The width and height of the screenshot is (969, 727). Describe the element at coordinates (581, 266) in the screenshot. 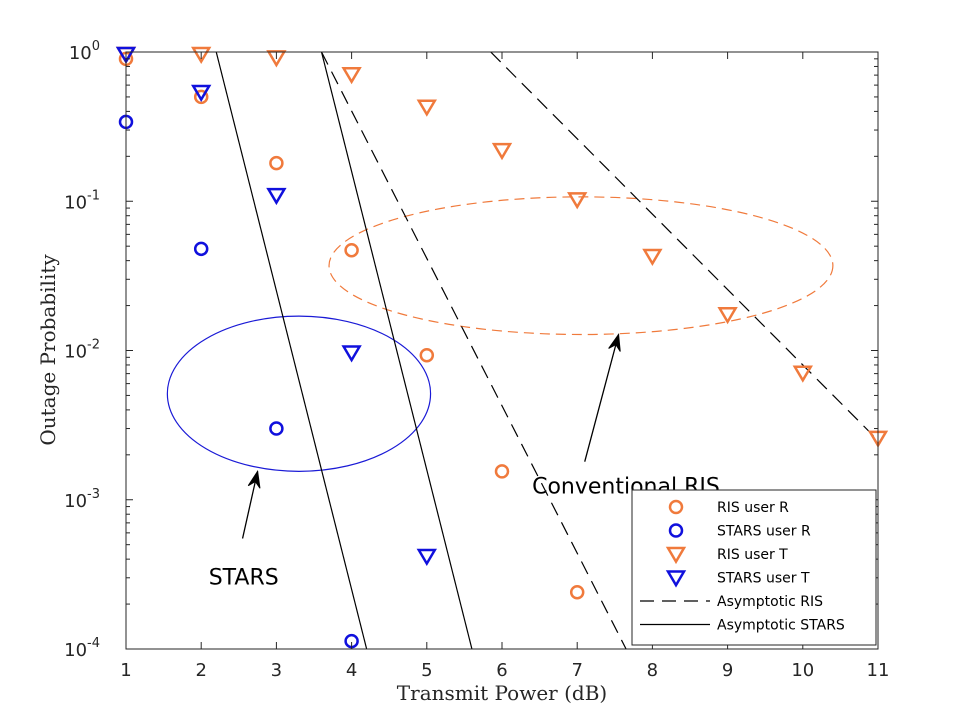

I see `conventional-ris-ellipse` at that location.